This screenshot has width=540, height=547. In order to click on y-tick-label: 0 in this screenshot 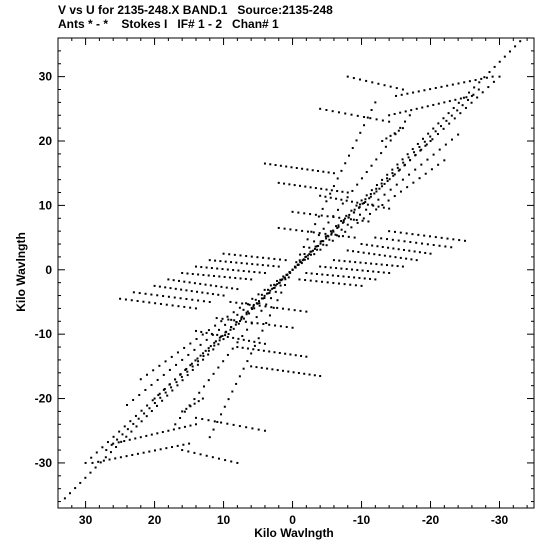, I will do `click(48, 270)`.